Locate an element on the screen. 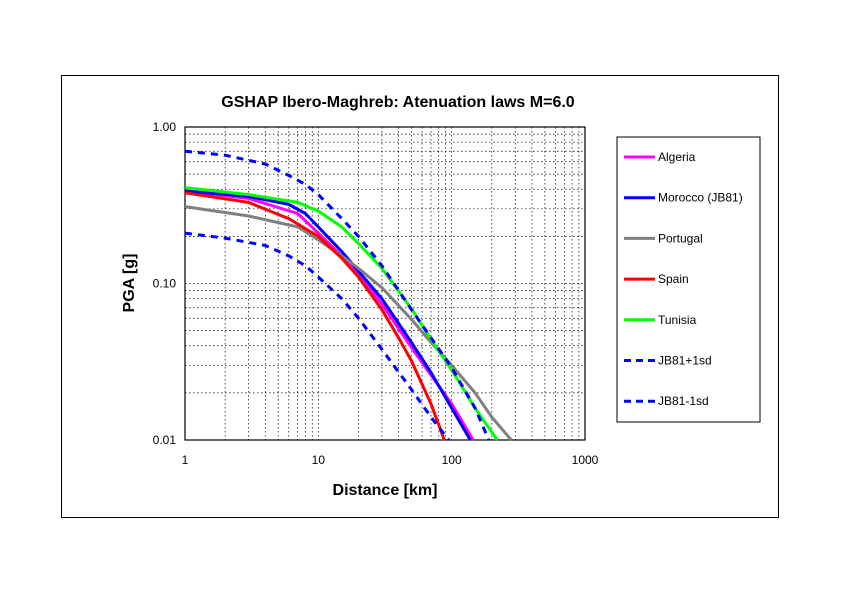  legend-label-jb81-1sd: JB81-1sd is located at coordinates (683, 401).